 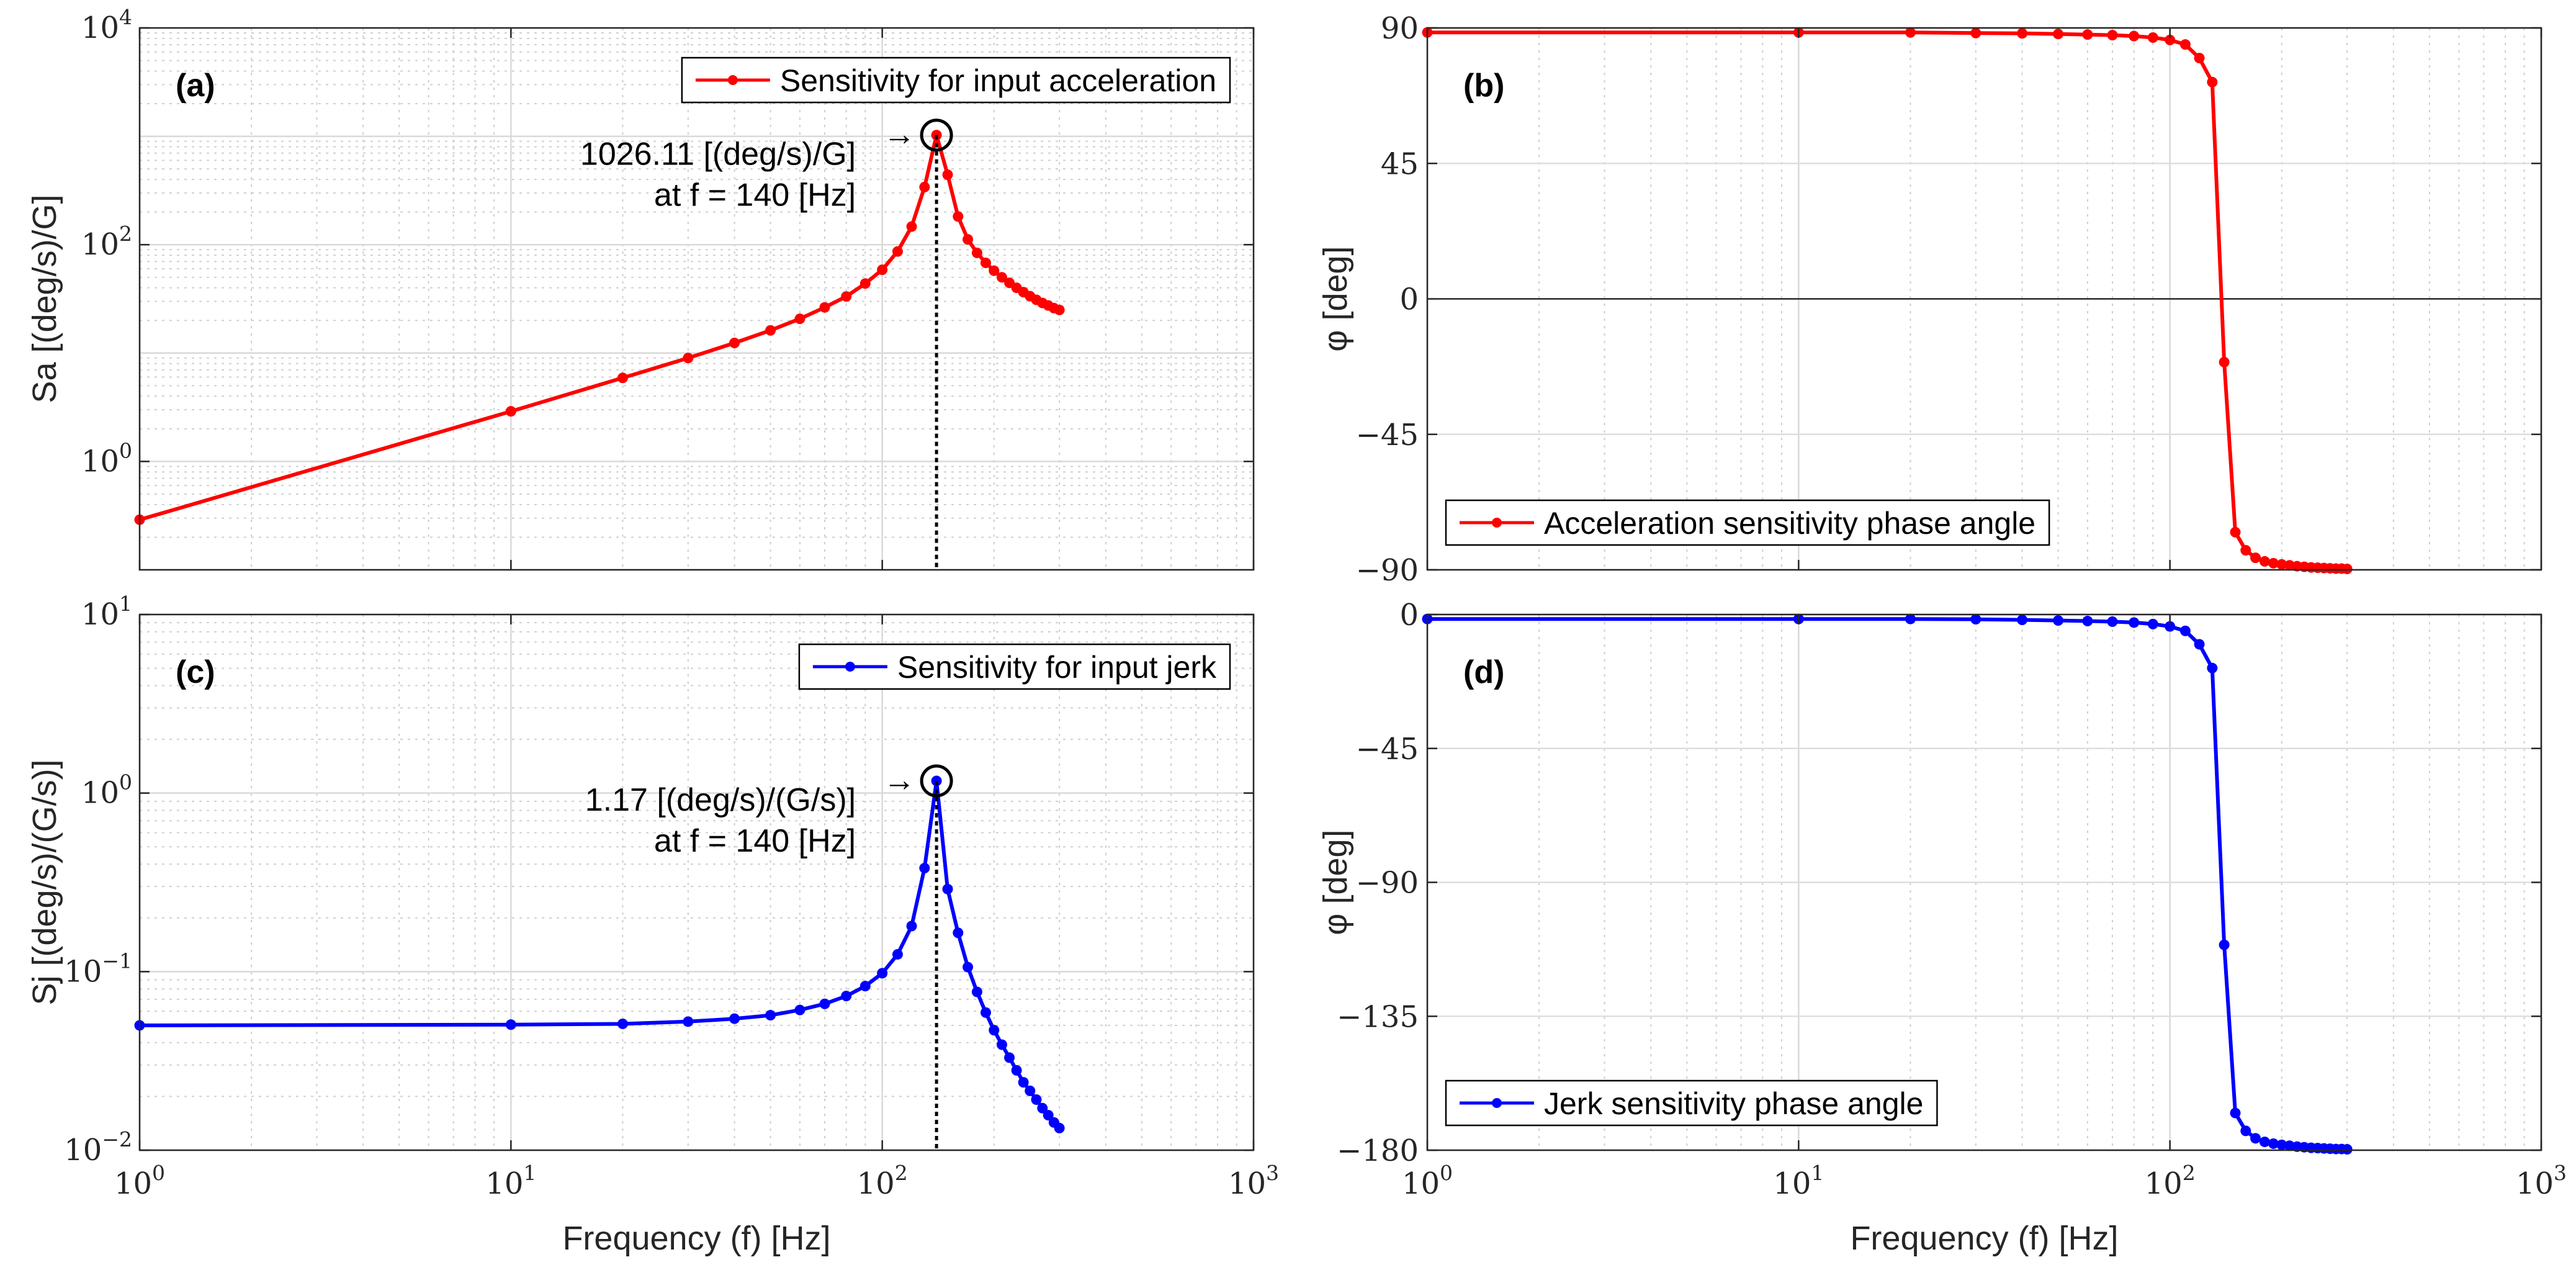 What do you see at coordinates (44, 882) in the screenshot?
I see `y-axis-label-c: Sj [(deg/s)/(G/s)]` at bounding box center [44, 882].